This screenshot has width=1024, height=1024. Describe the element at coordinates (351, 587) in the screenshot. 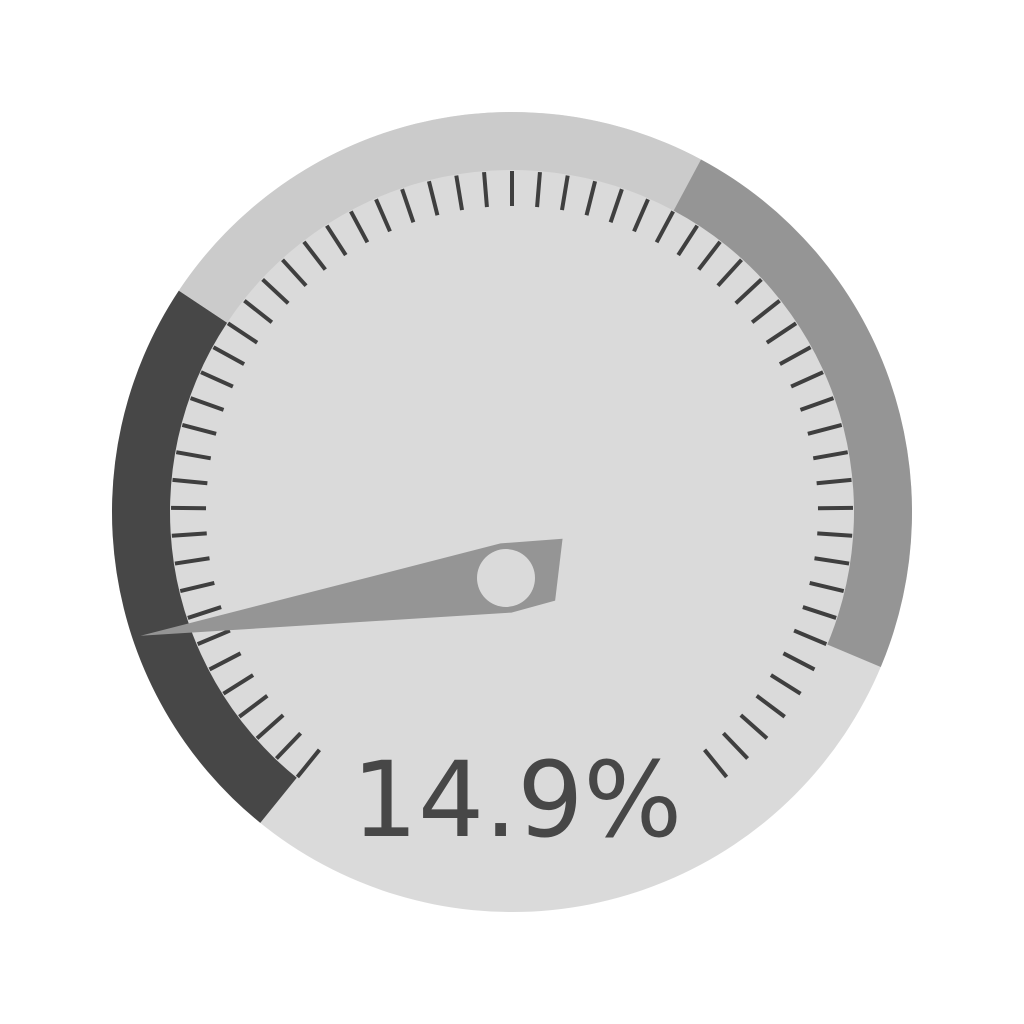

I see `gauge-needle` at that location.